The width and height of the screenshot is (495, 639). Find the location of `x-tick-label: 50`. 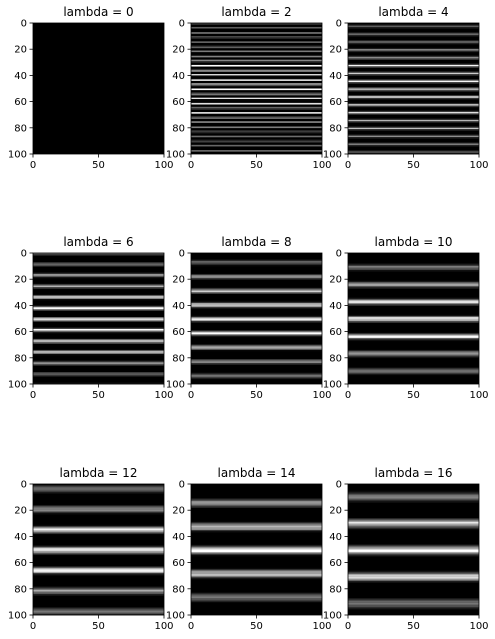

x-tick-label: 50 is located at coordinates (98, 626).